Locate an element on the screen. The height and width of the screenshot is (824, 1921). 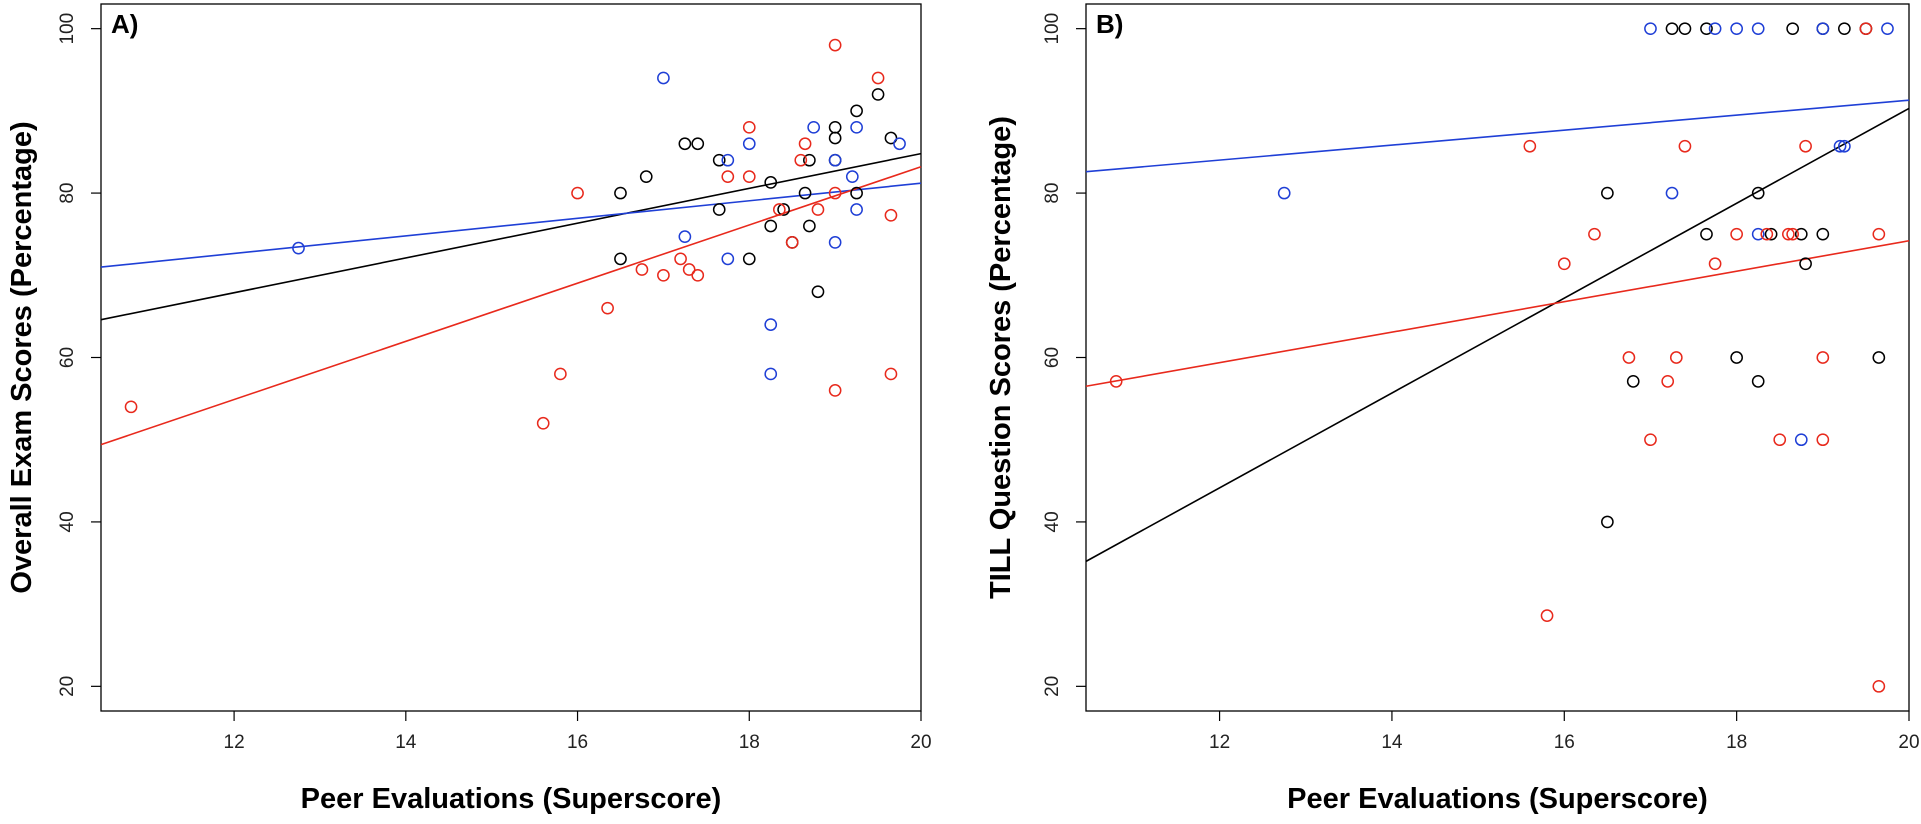
series-black is located at coordinates (1743, 275).